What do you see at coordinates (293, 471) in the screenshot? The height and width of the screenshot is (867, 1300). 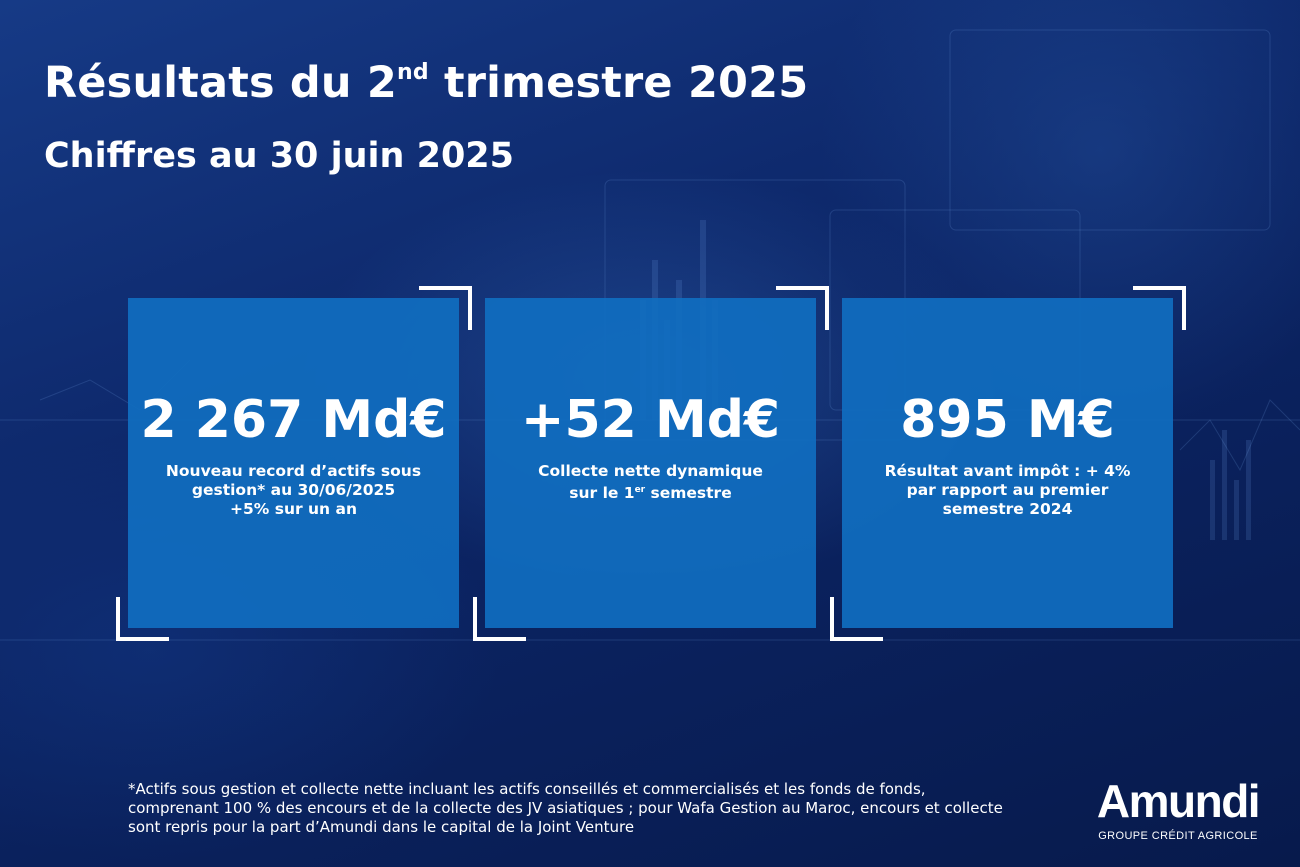 I see `card-1-desc-line1: Nouveau record d’actifs sous` at bounding box center [293, 471].